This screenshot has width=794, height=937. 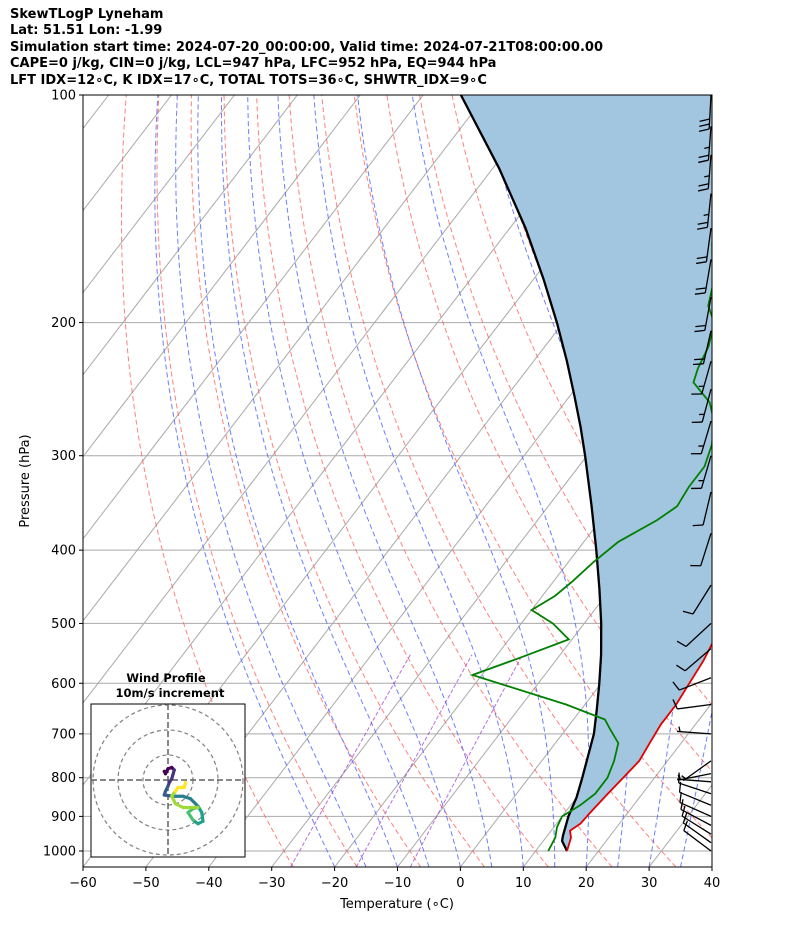 I want to click on y-tick-label: 1000, so click(x=59, y=851).